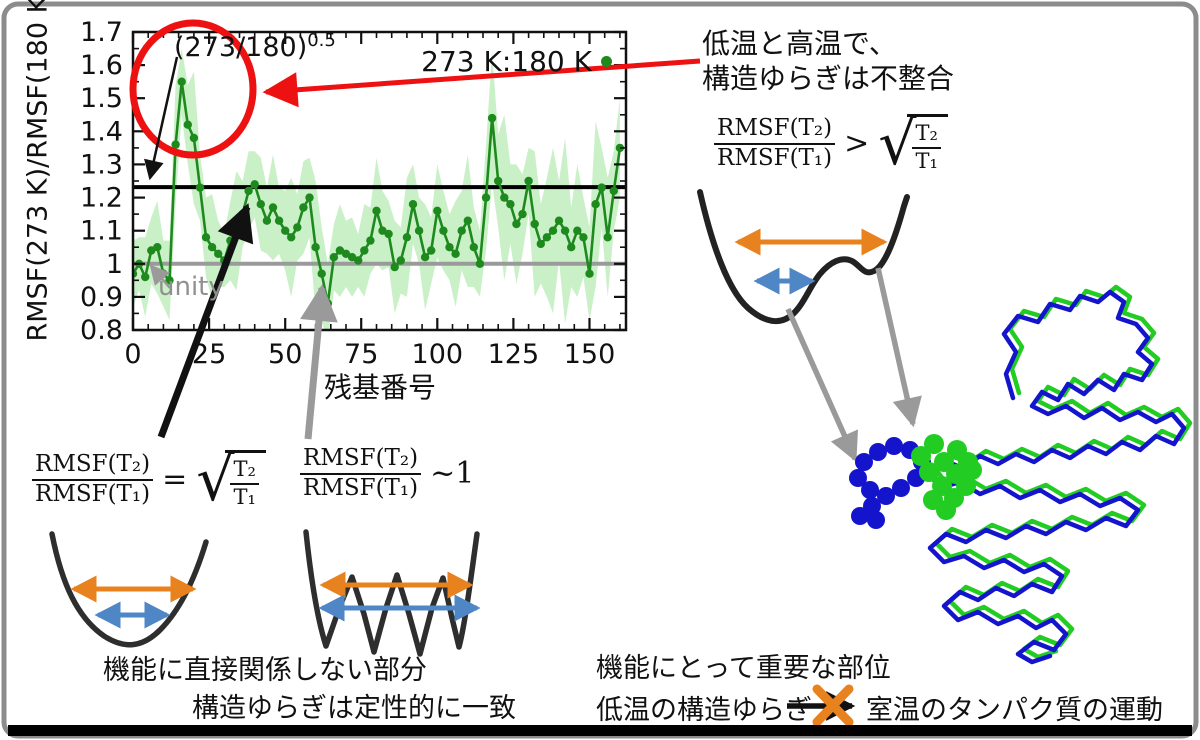  I want to click on x-tick-label: 50, so click(285, 354).